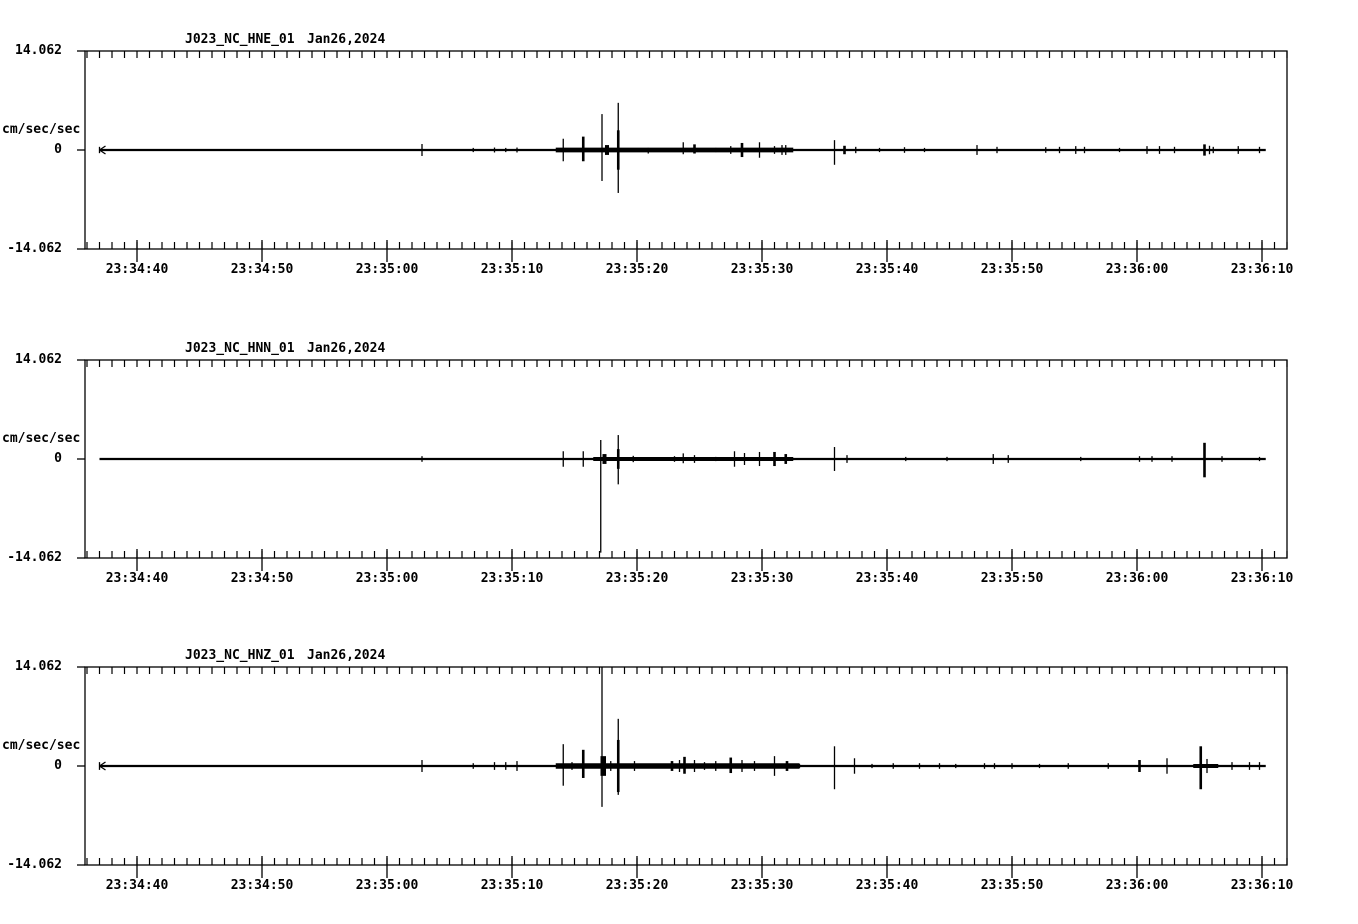 This screenshot has height=924, width=1358. What do you see at coordinates (240, 348) in the screenshot?
I see `trace-title-station: J023_NC_HNN_01` at bounding box center [240, 348].